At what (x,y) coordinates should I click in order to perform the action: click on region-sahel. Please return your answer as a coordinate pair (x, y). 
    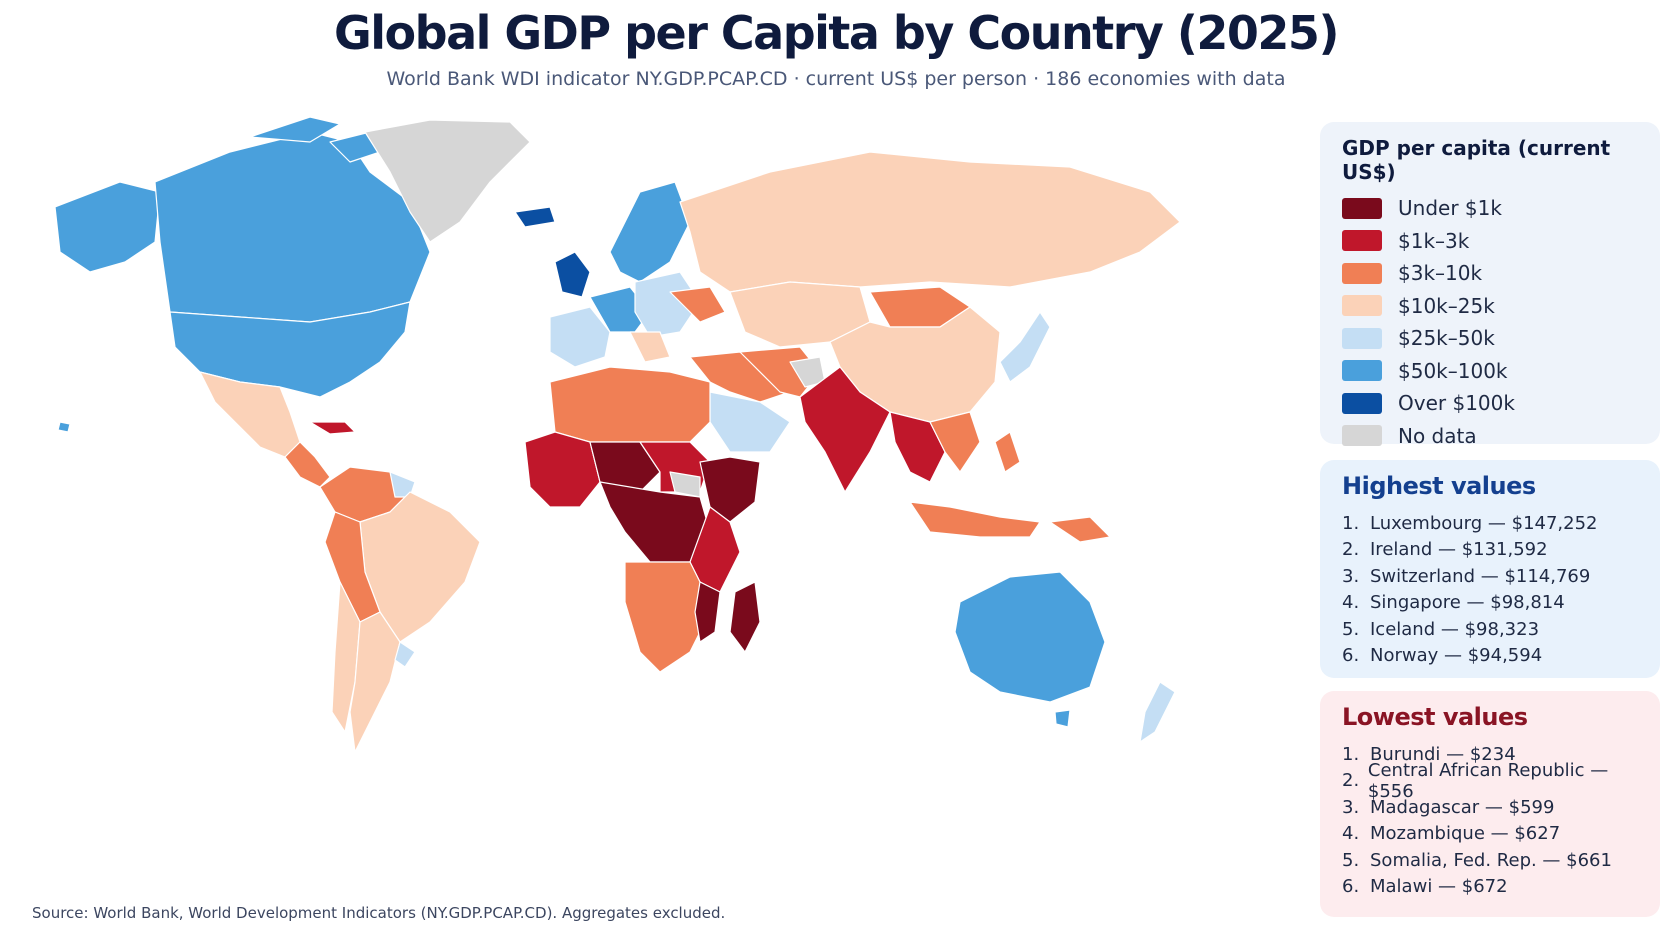
    Looking at the image, I should click on (625, 467).